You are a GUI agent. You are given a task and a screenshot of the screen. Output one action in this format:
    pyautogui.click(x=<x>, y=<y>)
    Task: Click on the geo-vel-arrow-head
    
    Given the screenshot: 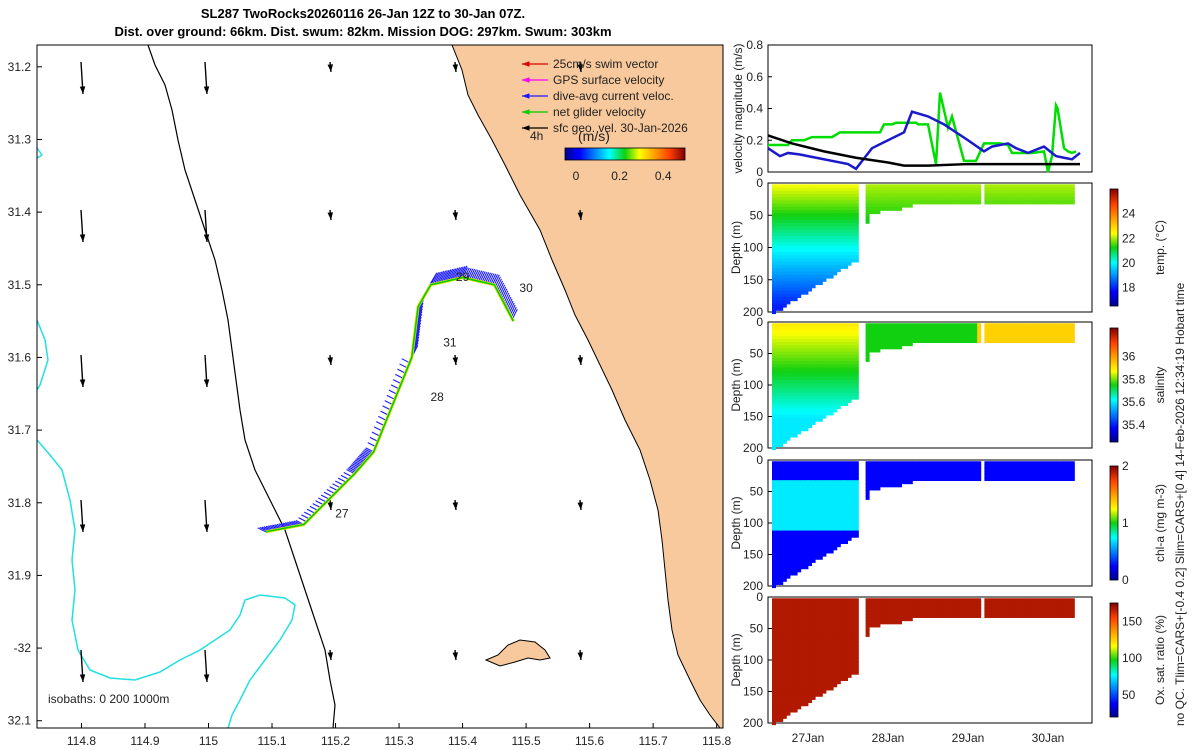 What is the action you would take?
    pyautogui.click(x=455, y=68)
    